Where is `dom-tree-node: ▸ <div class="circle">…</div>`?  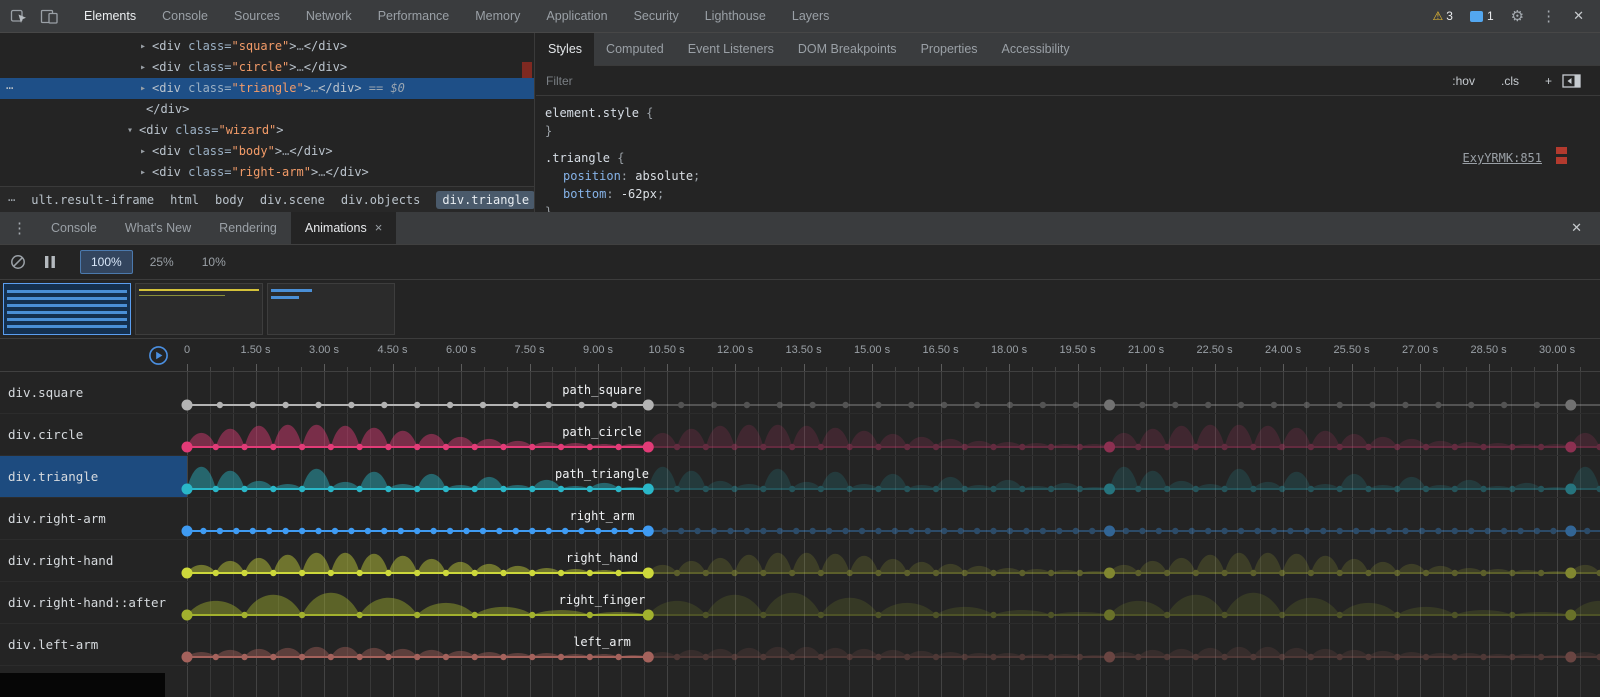 dom-tree-node: ▸ <div class="circle">…</div> is located at coordinates (267, 67).